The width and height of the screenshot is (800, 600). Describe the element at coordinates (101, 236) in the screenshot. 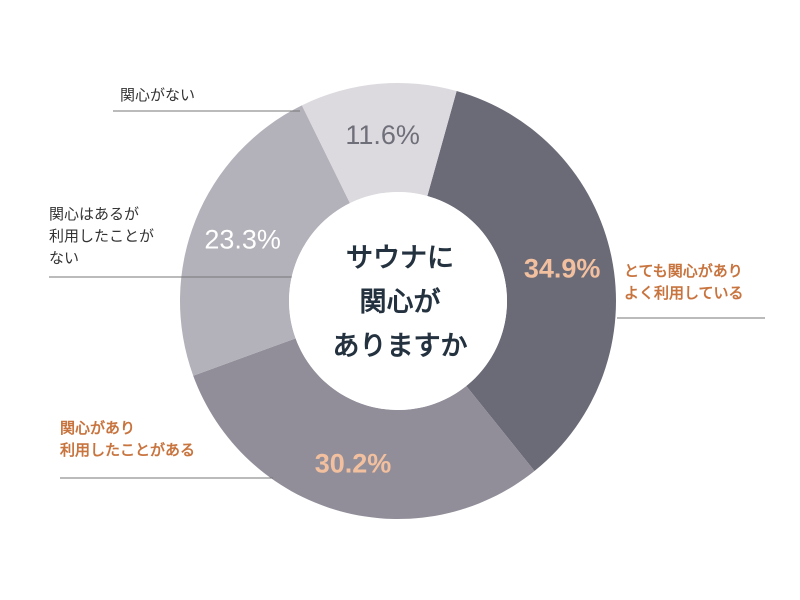

I see `category-label-line: 利用したことが` at that location.